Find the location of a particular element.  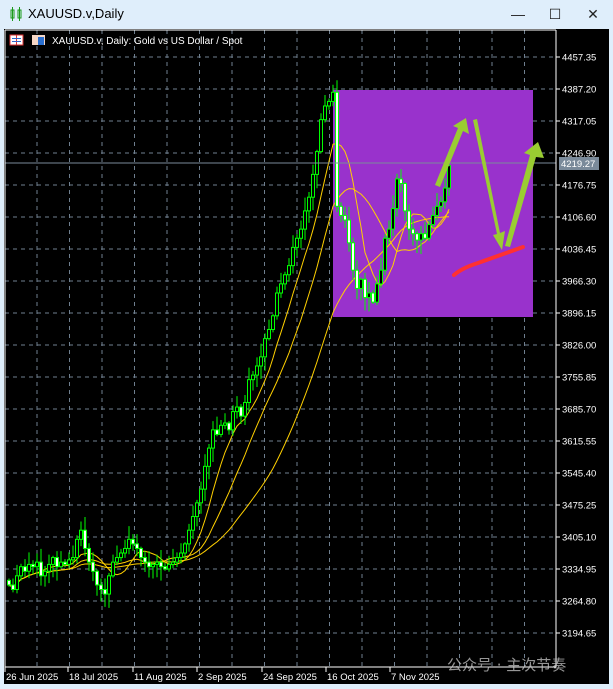

price-tick-label: 4457.35 is located at coordinates (579, 58).